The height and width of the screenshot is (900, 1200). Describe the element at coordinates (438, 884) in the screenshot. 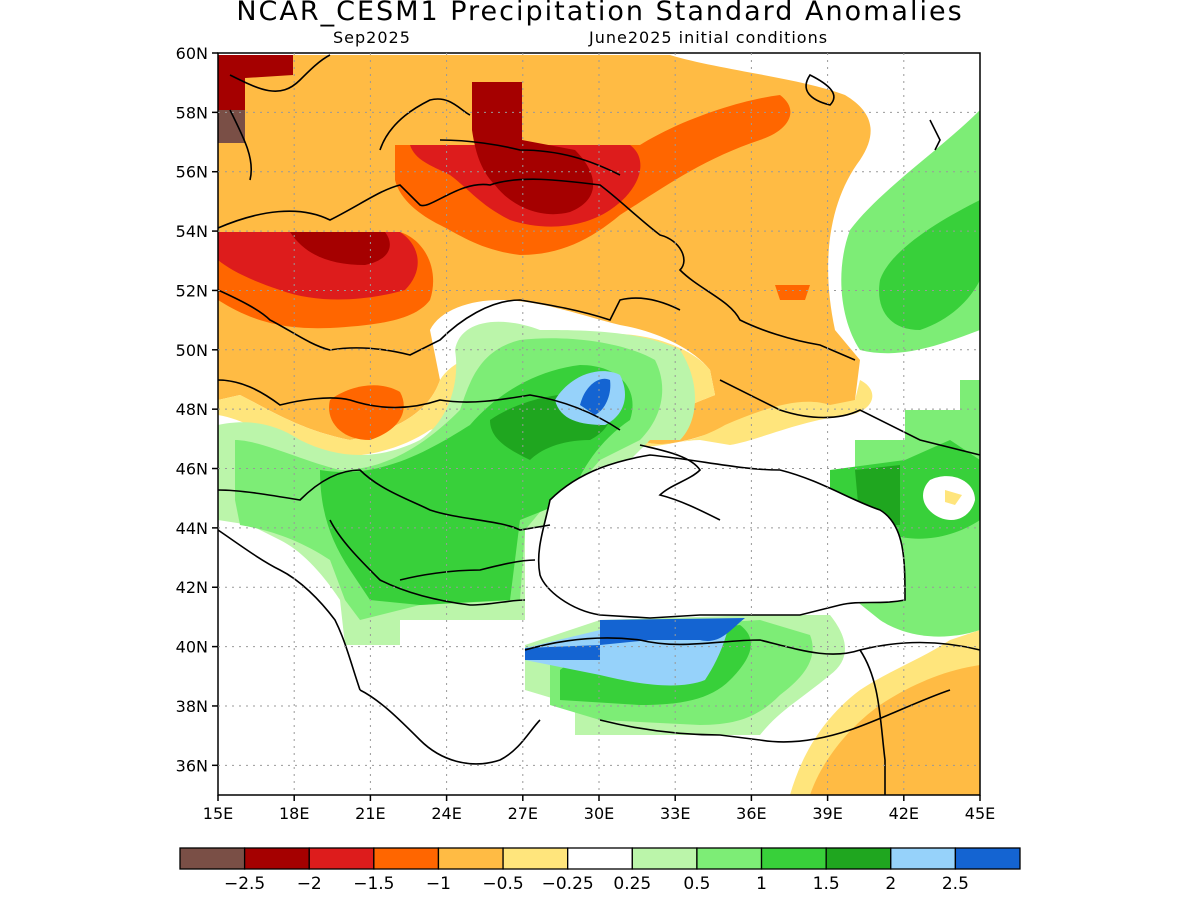

I see `colorbar-label: −1` at that location.